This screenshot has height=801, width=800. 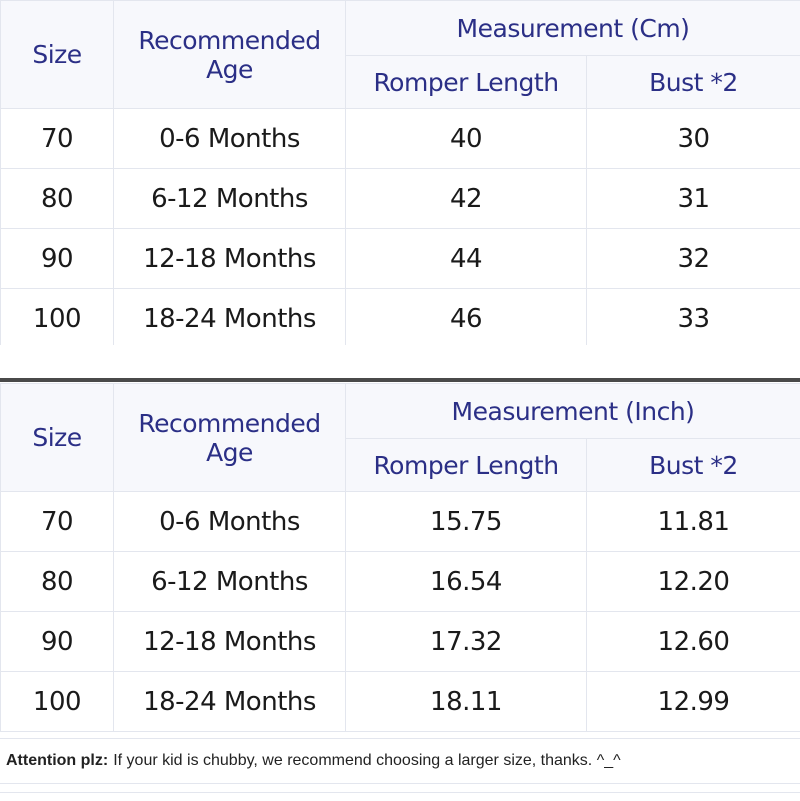 I want to click on table-row: 100 18-24 Months 18.11 12.99, so click(x=400, y=702).